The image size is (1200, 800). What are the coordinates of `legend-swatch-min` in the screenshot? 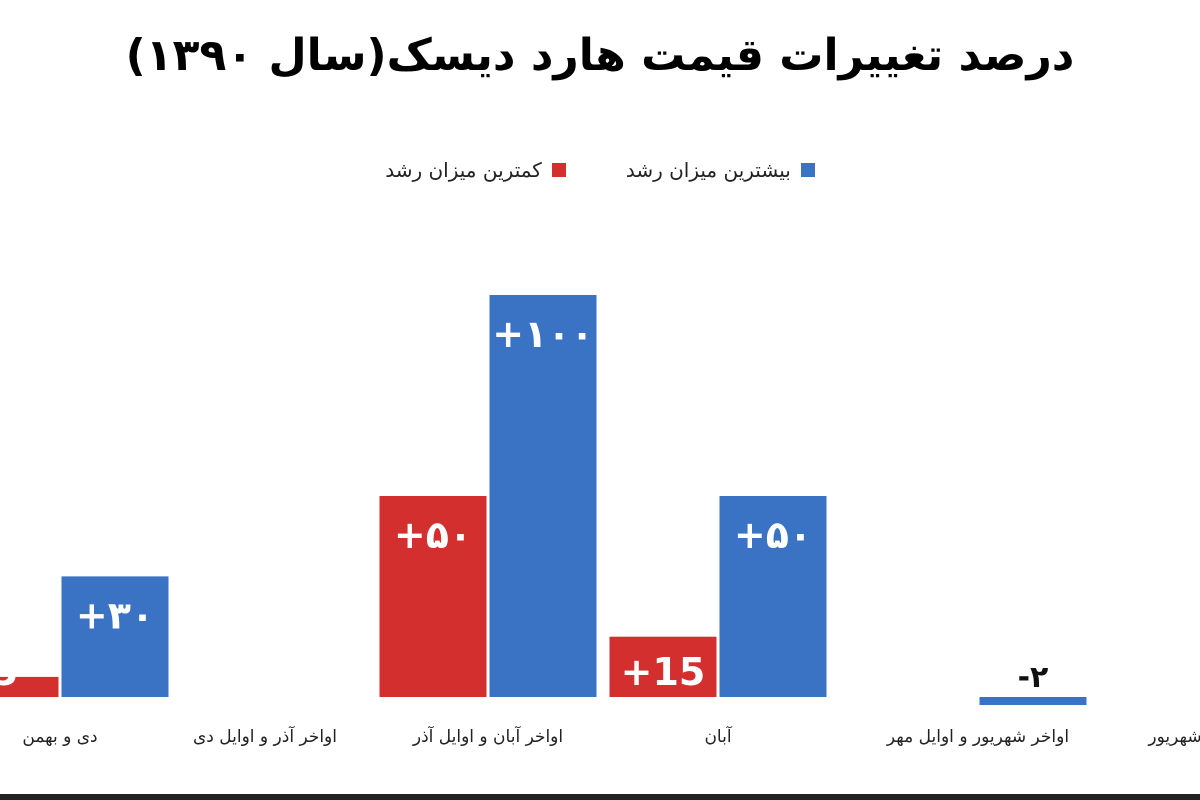 It's located at (558, 170).